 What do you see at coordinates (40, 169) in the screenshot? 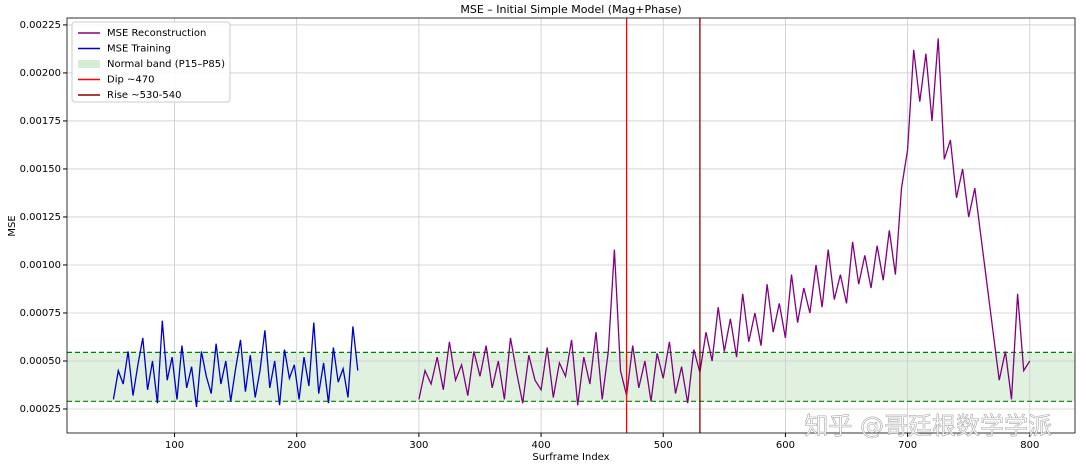
I see `y-tick-label: 0.00150` at bounding box center [40, 169].